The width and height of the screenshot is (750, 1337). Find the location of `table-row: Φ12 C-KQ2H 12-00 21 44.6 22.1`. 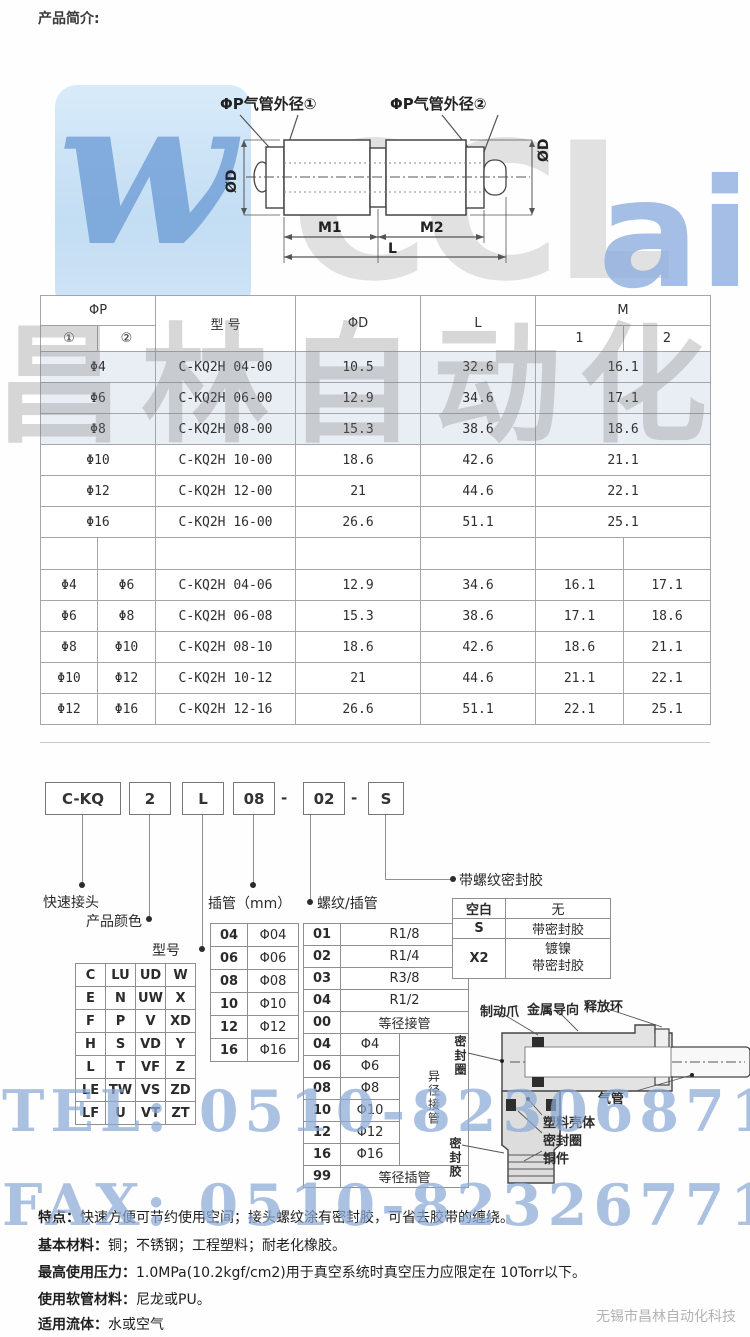

table-row: Φ12 C-KQ2H 12-00 21 44.6 22.1 is located at coordinates (375, 491).